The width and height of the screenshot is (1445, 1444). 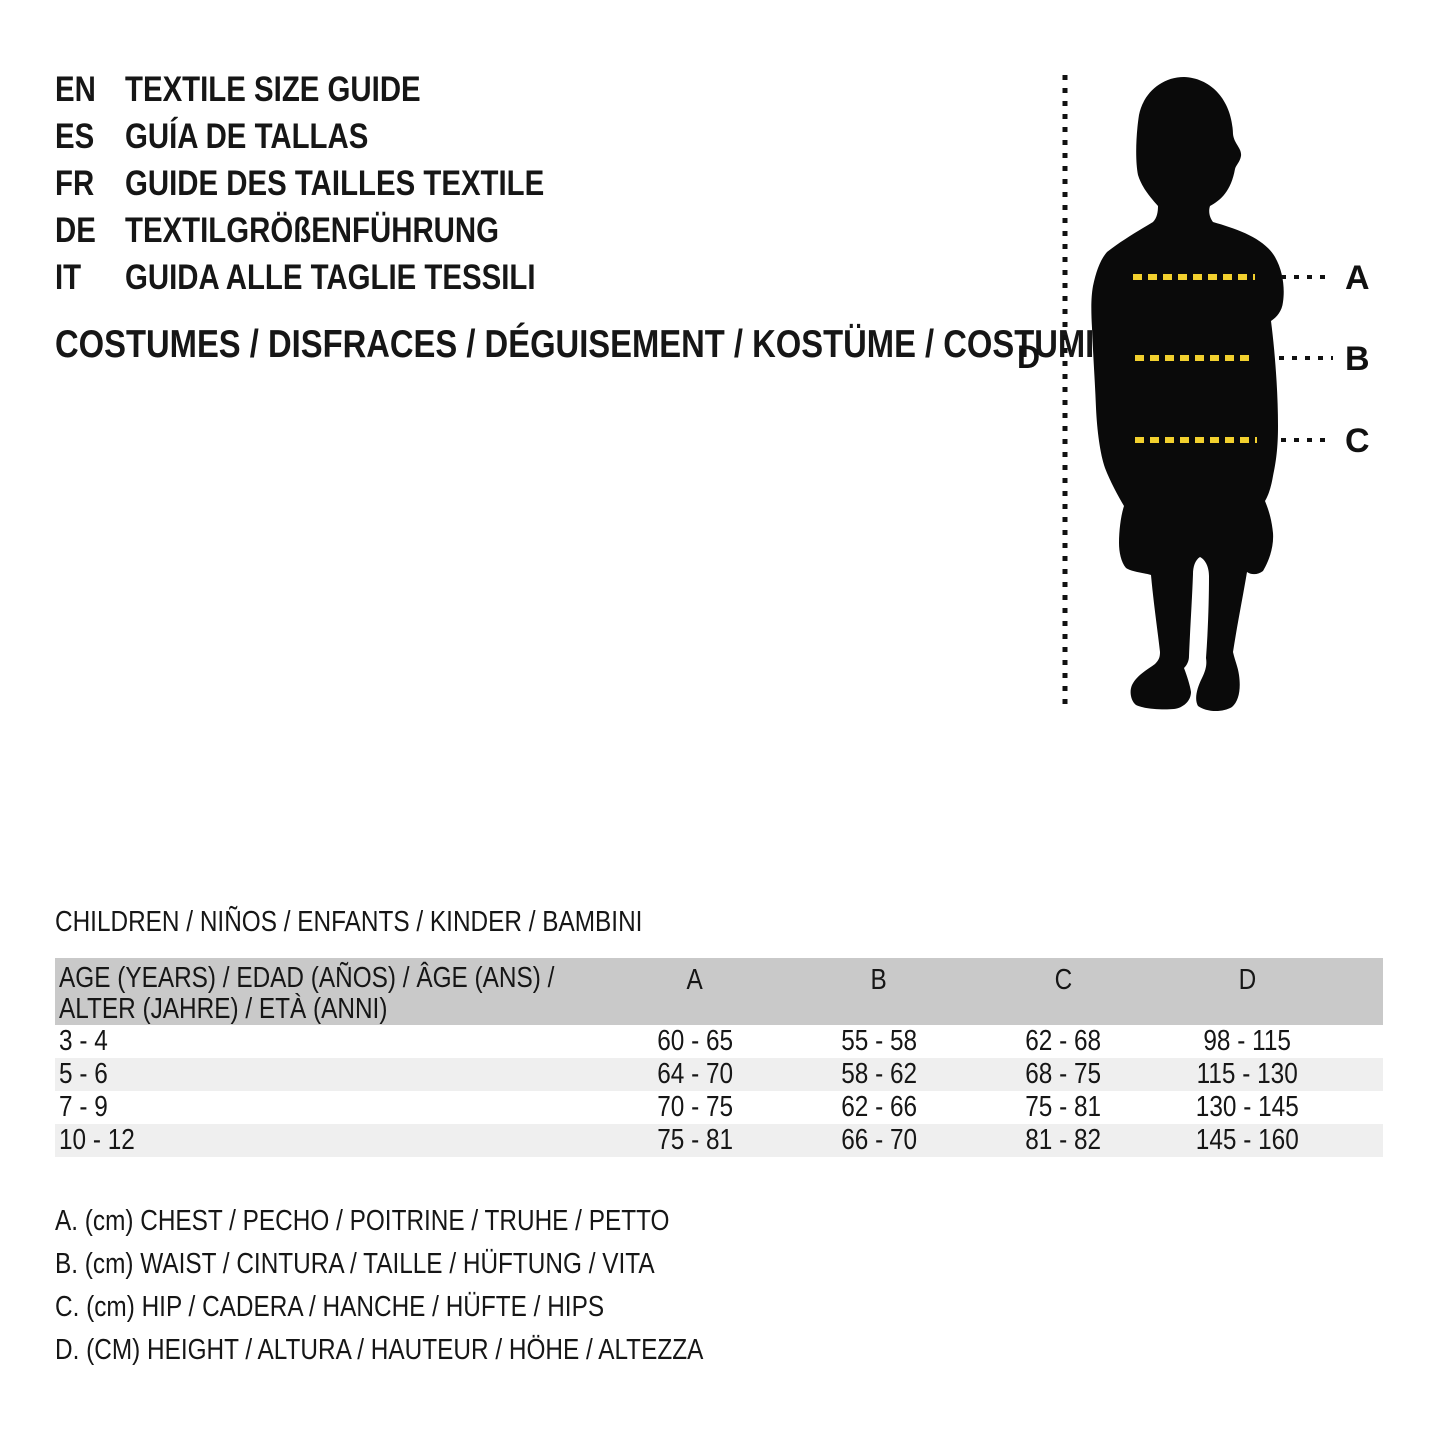 What do you see at coordinates (312, 230) in the screenshot?
I see `lang-label: TEXTILGRÖßENFÜHRUNG` at bounding box center [312, 230].